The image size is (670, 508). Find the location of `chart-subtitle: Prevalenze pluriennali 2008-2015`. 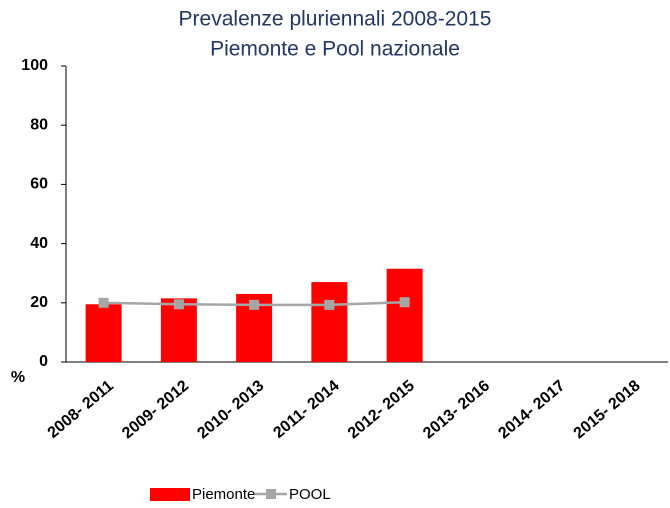

chart-subtitle: Prevalenze pluriennali 2008-2015 is located at coordinates (335, 19).